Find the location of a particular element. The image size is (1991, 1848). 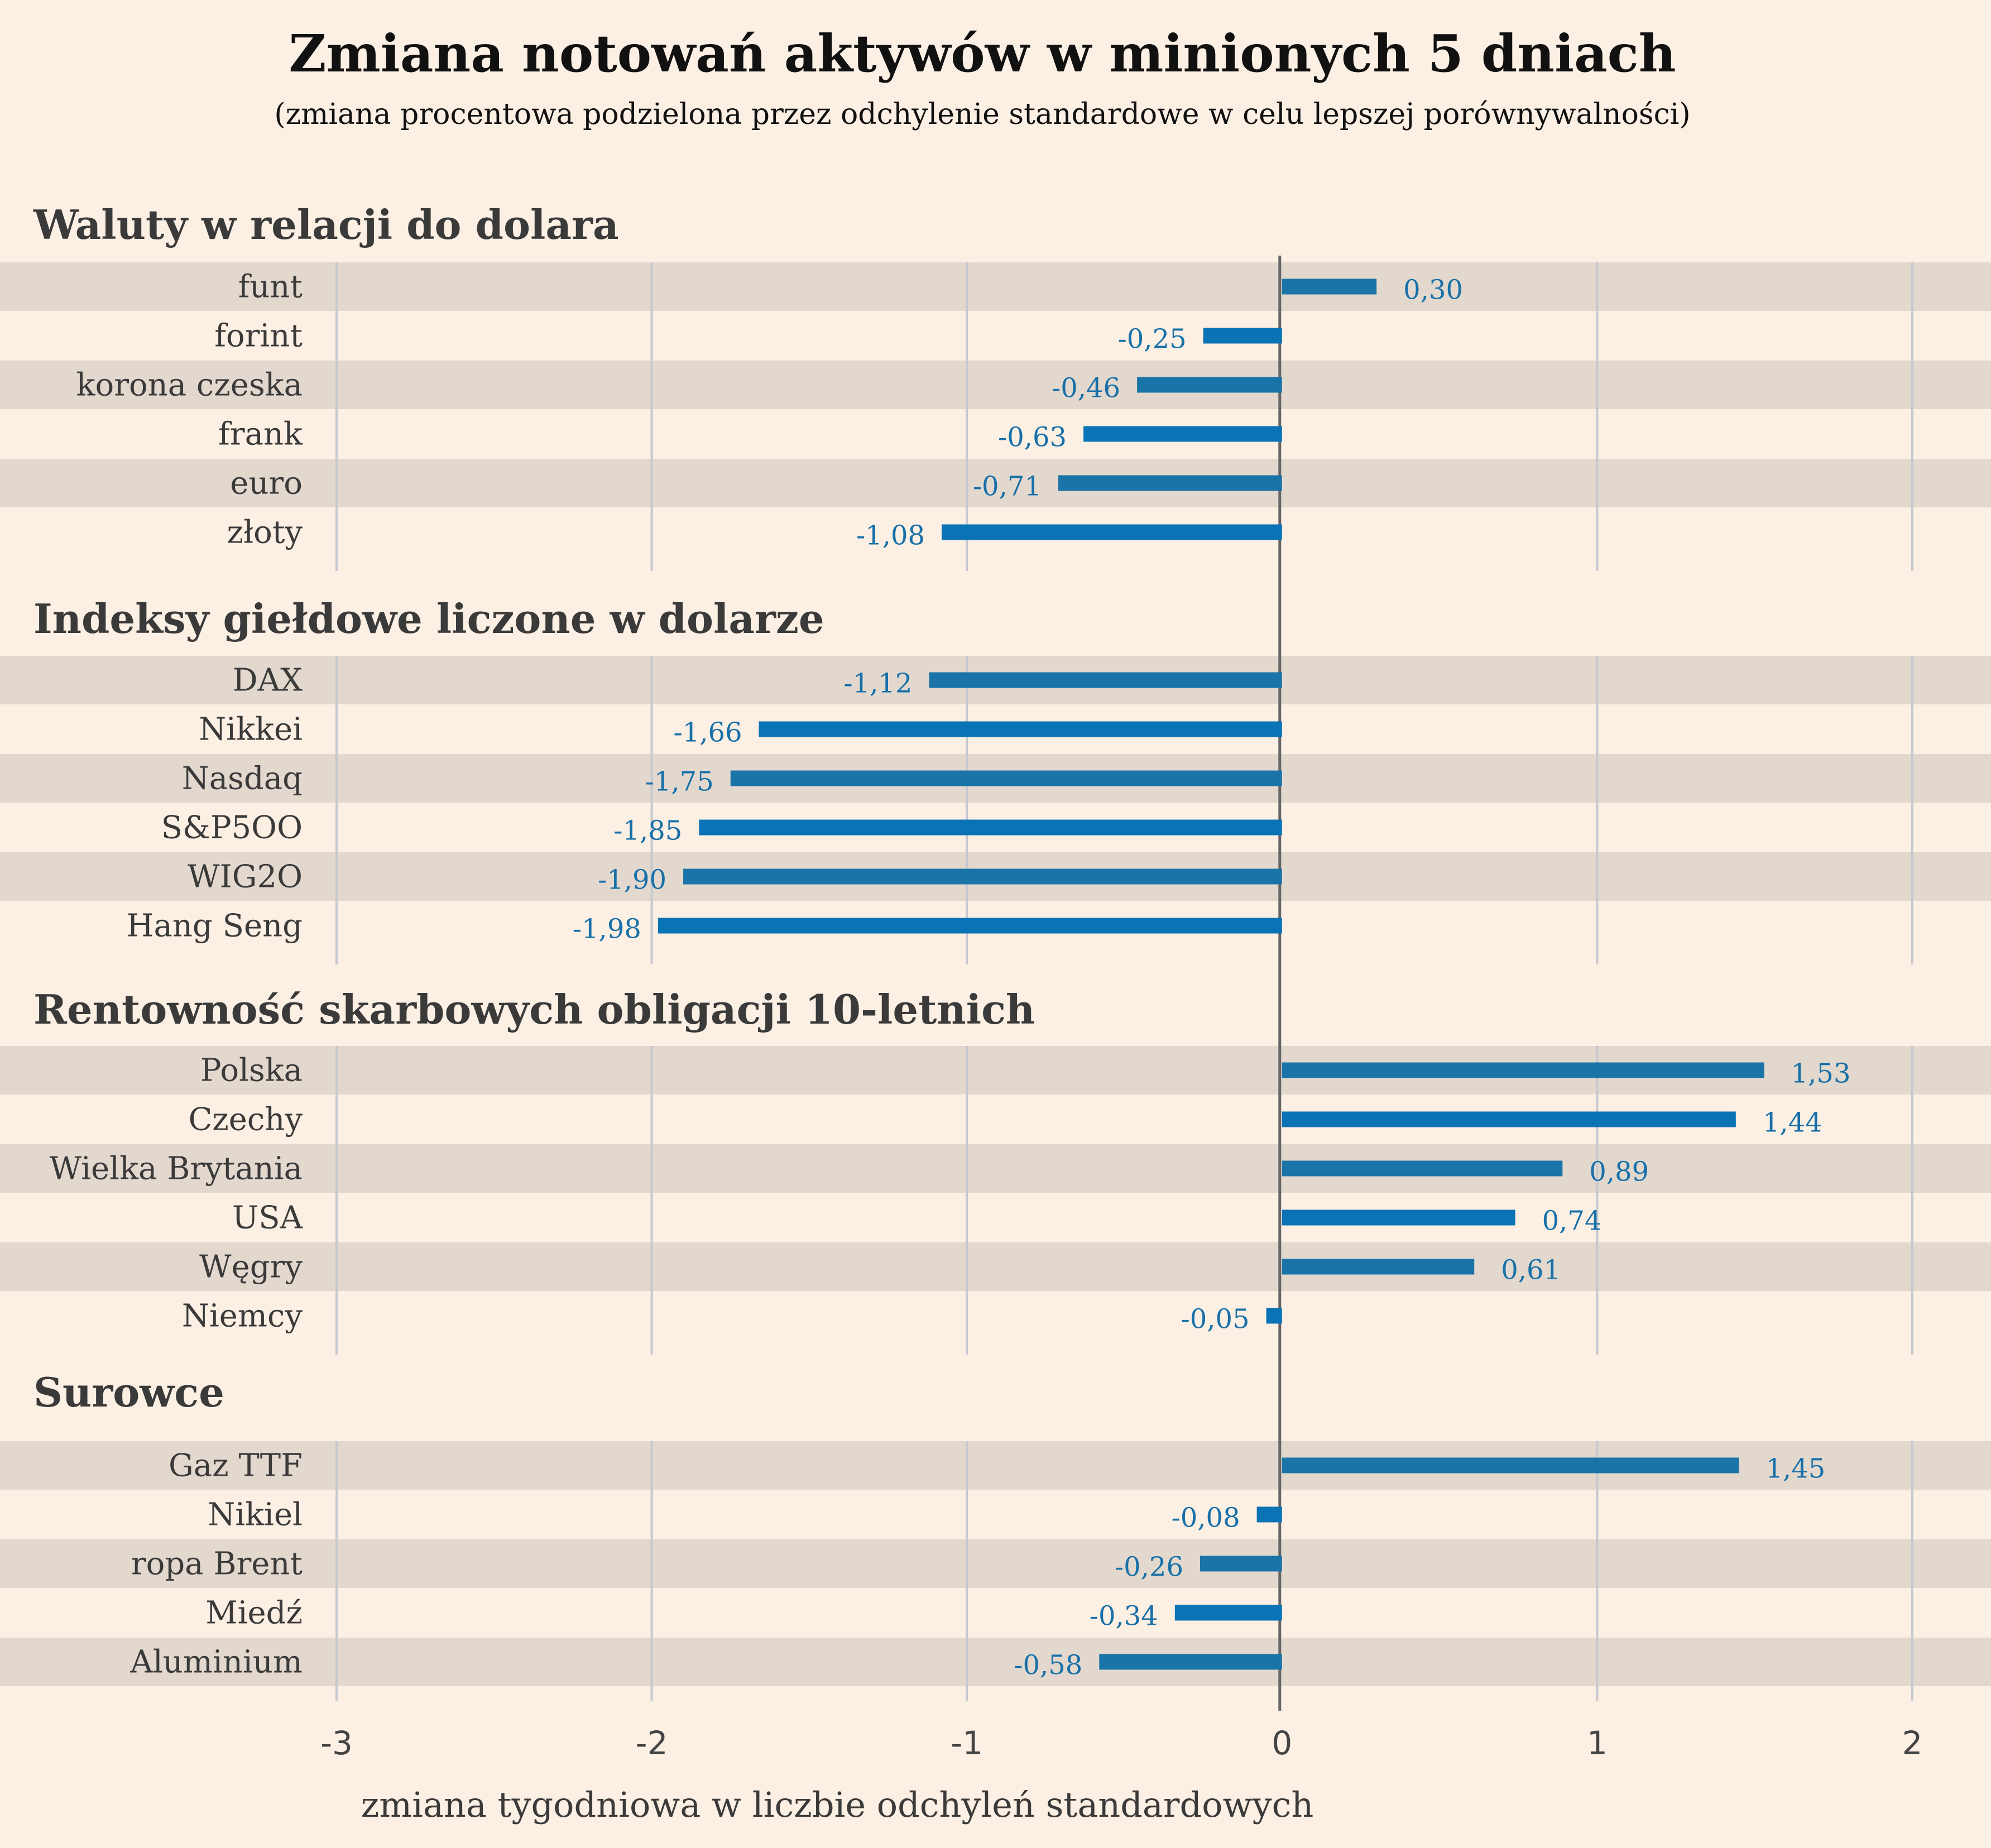

category-label: Nasdaq is located at coordinates (242, 779).